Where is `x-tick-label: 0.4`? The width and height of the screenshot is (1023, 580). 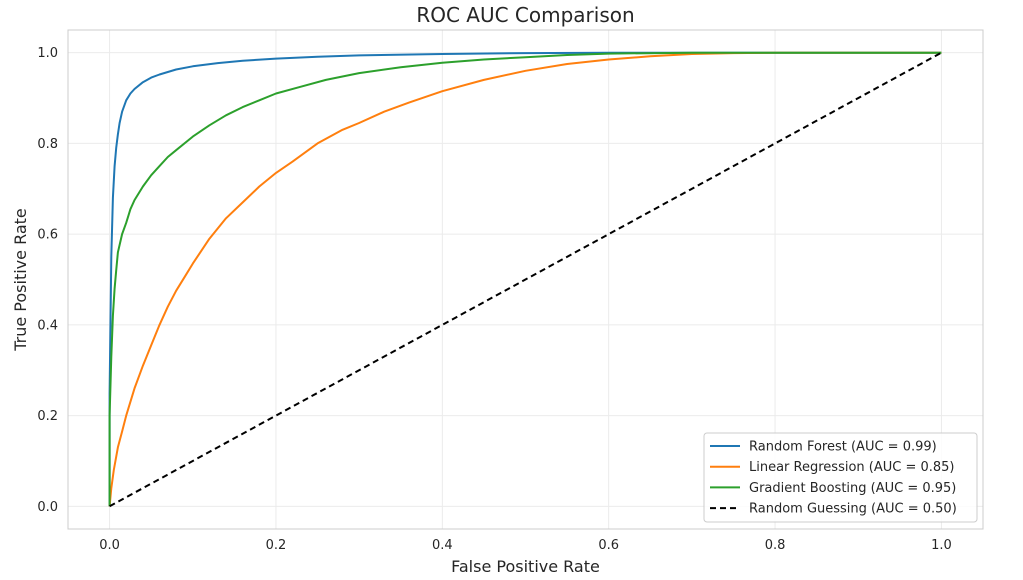
x-tick-label: 0.4 is located at coordinates (442, 545).